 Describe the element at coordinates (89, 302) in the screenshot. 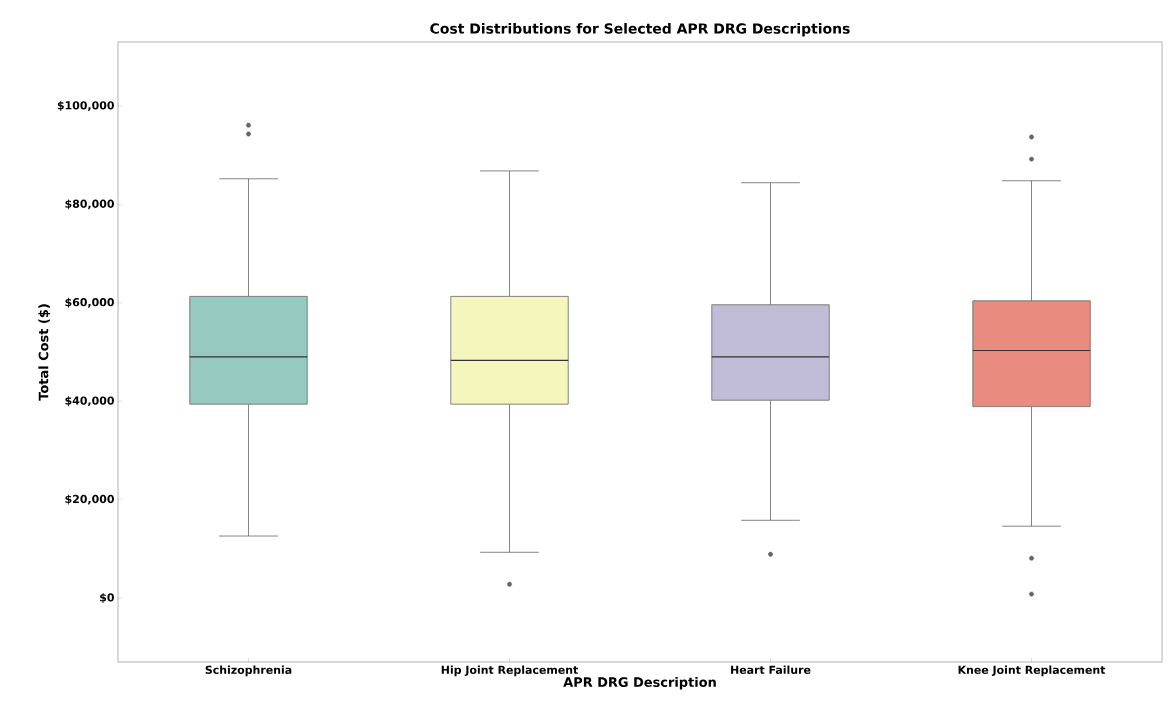

I see `y-tick-label: $60,000` at that location.